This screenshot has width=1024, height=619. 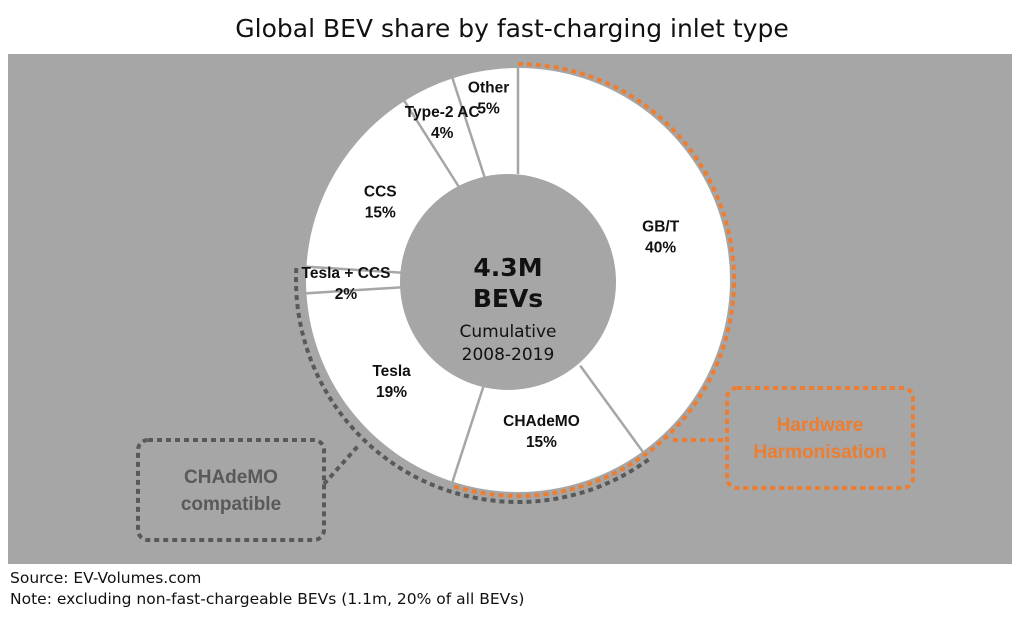 I want to click on center-label-main: 4.3M, so click(x=507, y=267).